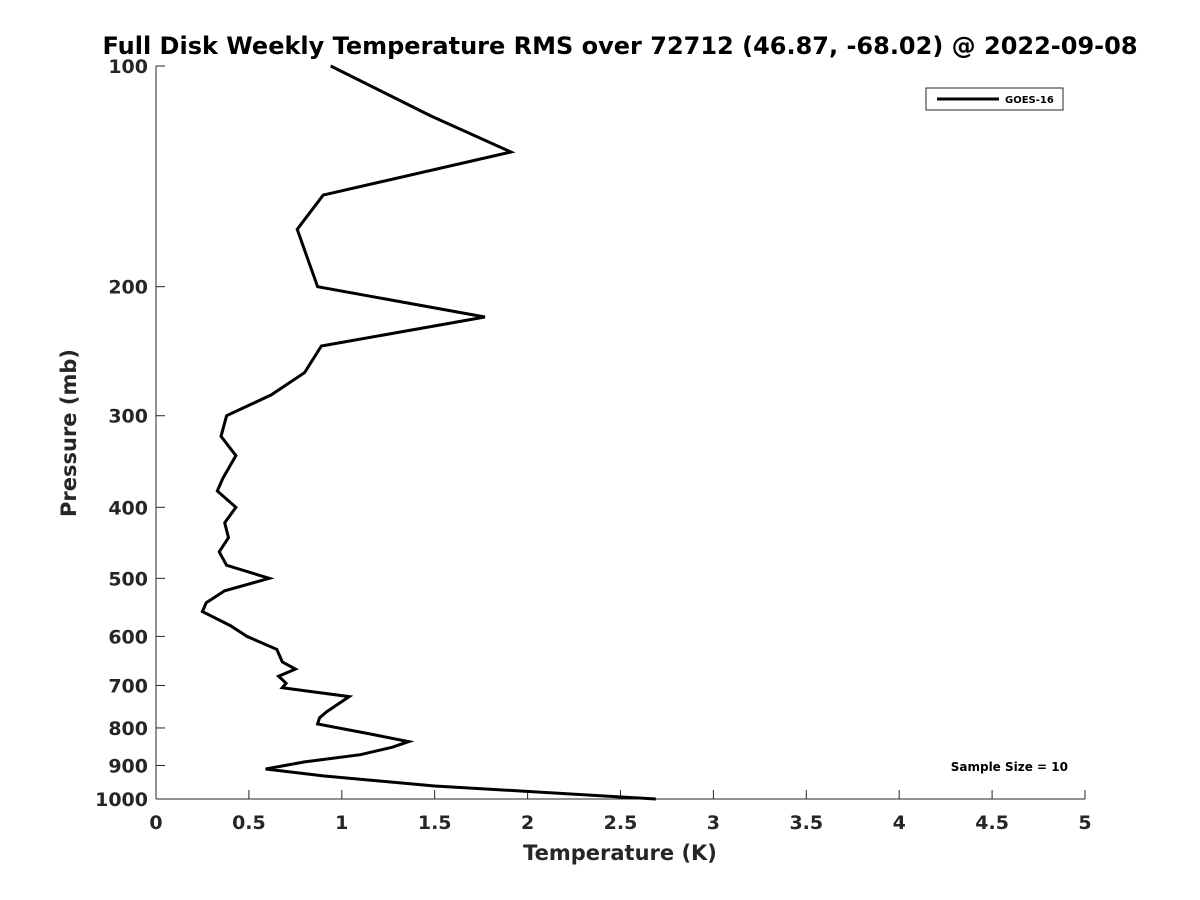 The height and width of the screenshot is (900, 1200). I want to click on x-tick-label: 4.5, so click(992, 823).